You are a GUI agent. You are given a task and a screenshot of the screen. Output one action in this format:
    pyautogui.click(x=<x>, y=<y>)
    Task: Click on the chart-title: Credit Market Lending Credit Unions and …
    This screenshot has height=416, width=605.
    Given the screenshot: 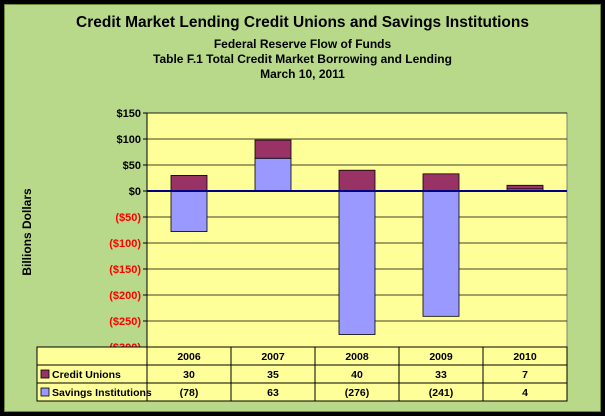 What is the action you would take?
    pyautogui.click(x=302, y=22)
    